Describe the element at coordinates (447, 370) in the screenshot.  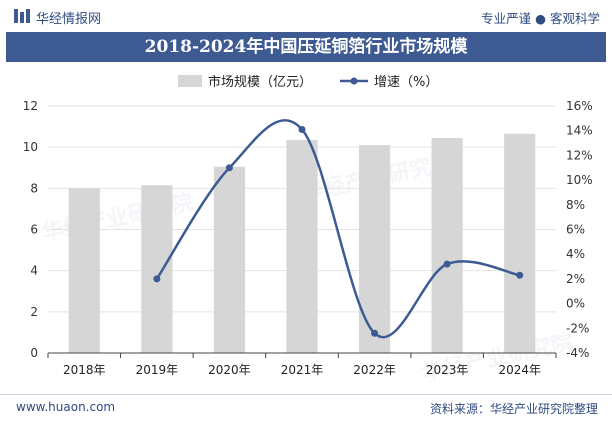
I see `x-tick-label: 2023年` at that location.